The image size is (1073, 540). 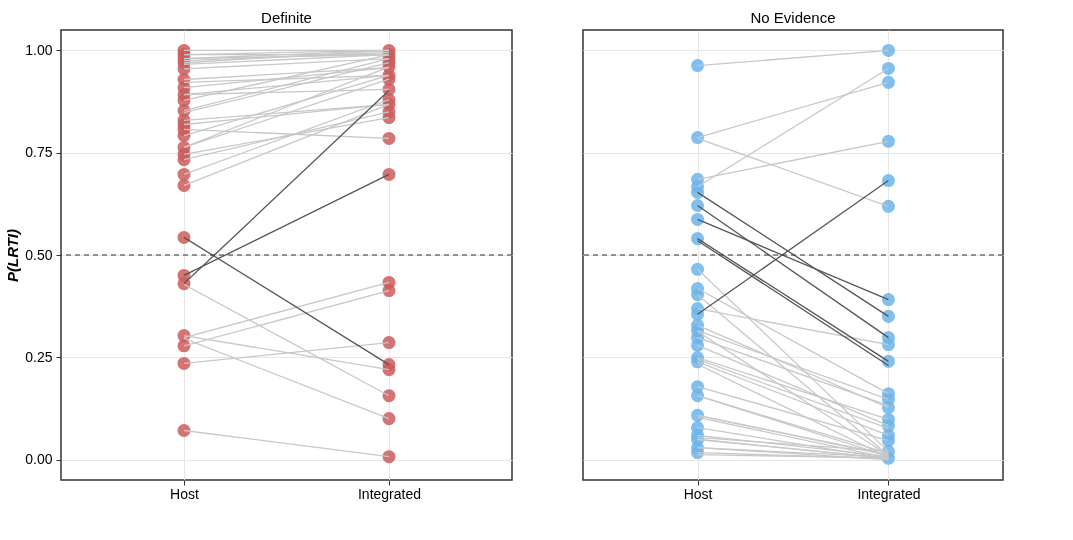 What do you see at coordinates (39, 49) in the screenshot?
I see `y-tick-label: 1.00` at bounding box center [39, 49].